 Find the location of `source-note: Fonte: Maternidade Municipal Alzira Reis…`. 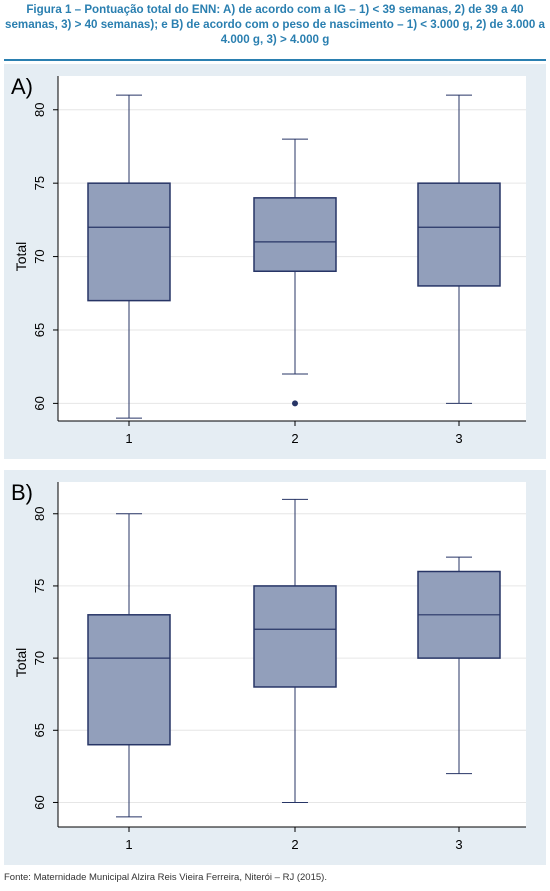

source-note: Fonte: Maternidade Municipal Alzira Reis… is located at coordinates (165, 877).